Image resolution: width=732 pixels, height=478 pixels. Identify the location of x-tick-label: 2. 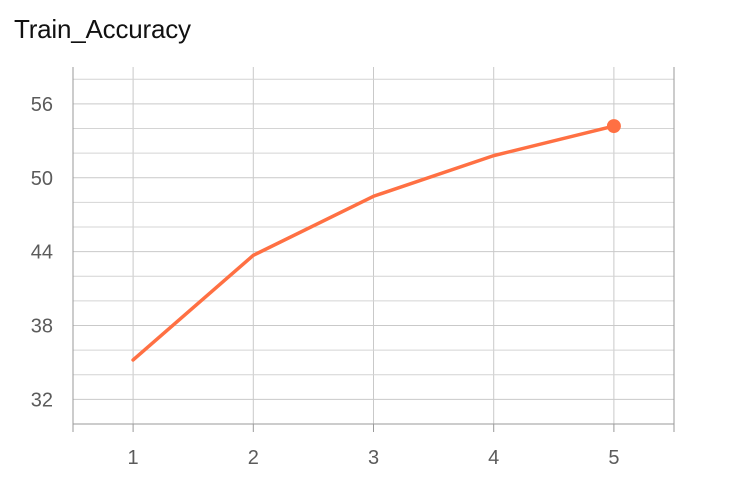
(253, 458).